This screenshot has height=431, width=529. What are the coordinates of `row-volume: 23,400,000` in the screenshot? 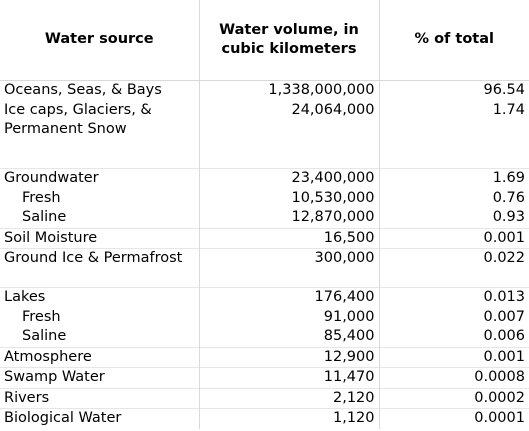 It's located at (289, 178).